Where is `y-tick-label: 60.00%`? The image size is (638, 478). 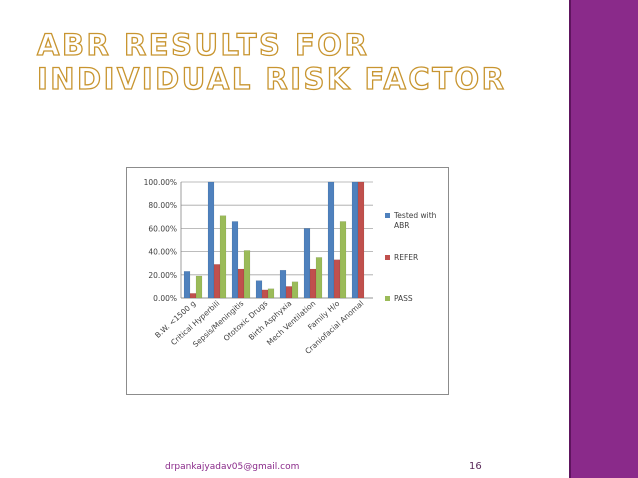
y-tick-label: 60.00% is located at coordinates (162, 228).